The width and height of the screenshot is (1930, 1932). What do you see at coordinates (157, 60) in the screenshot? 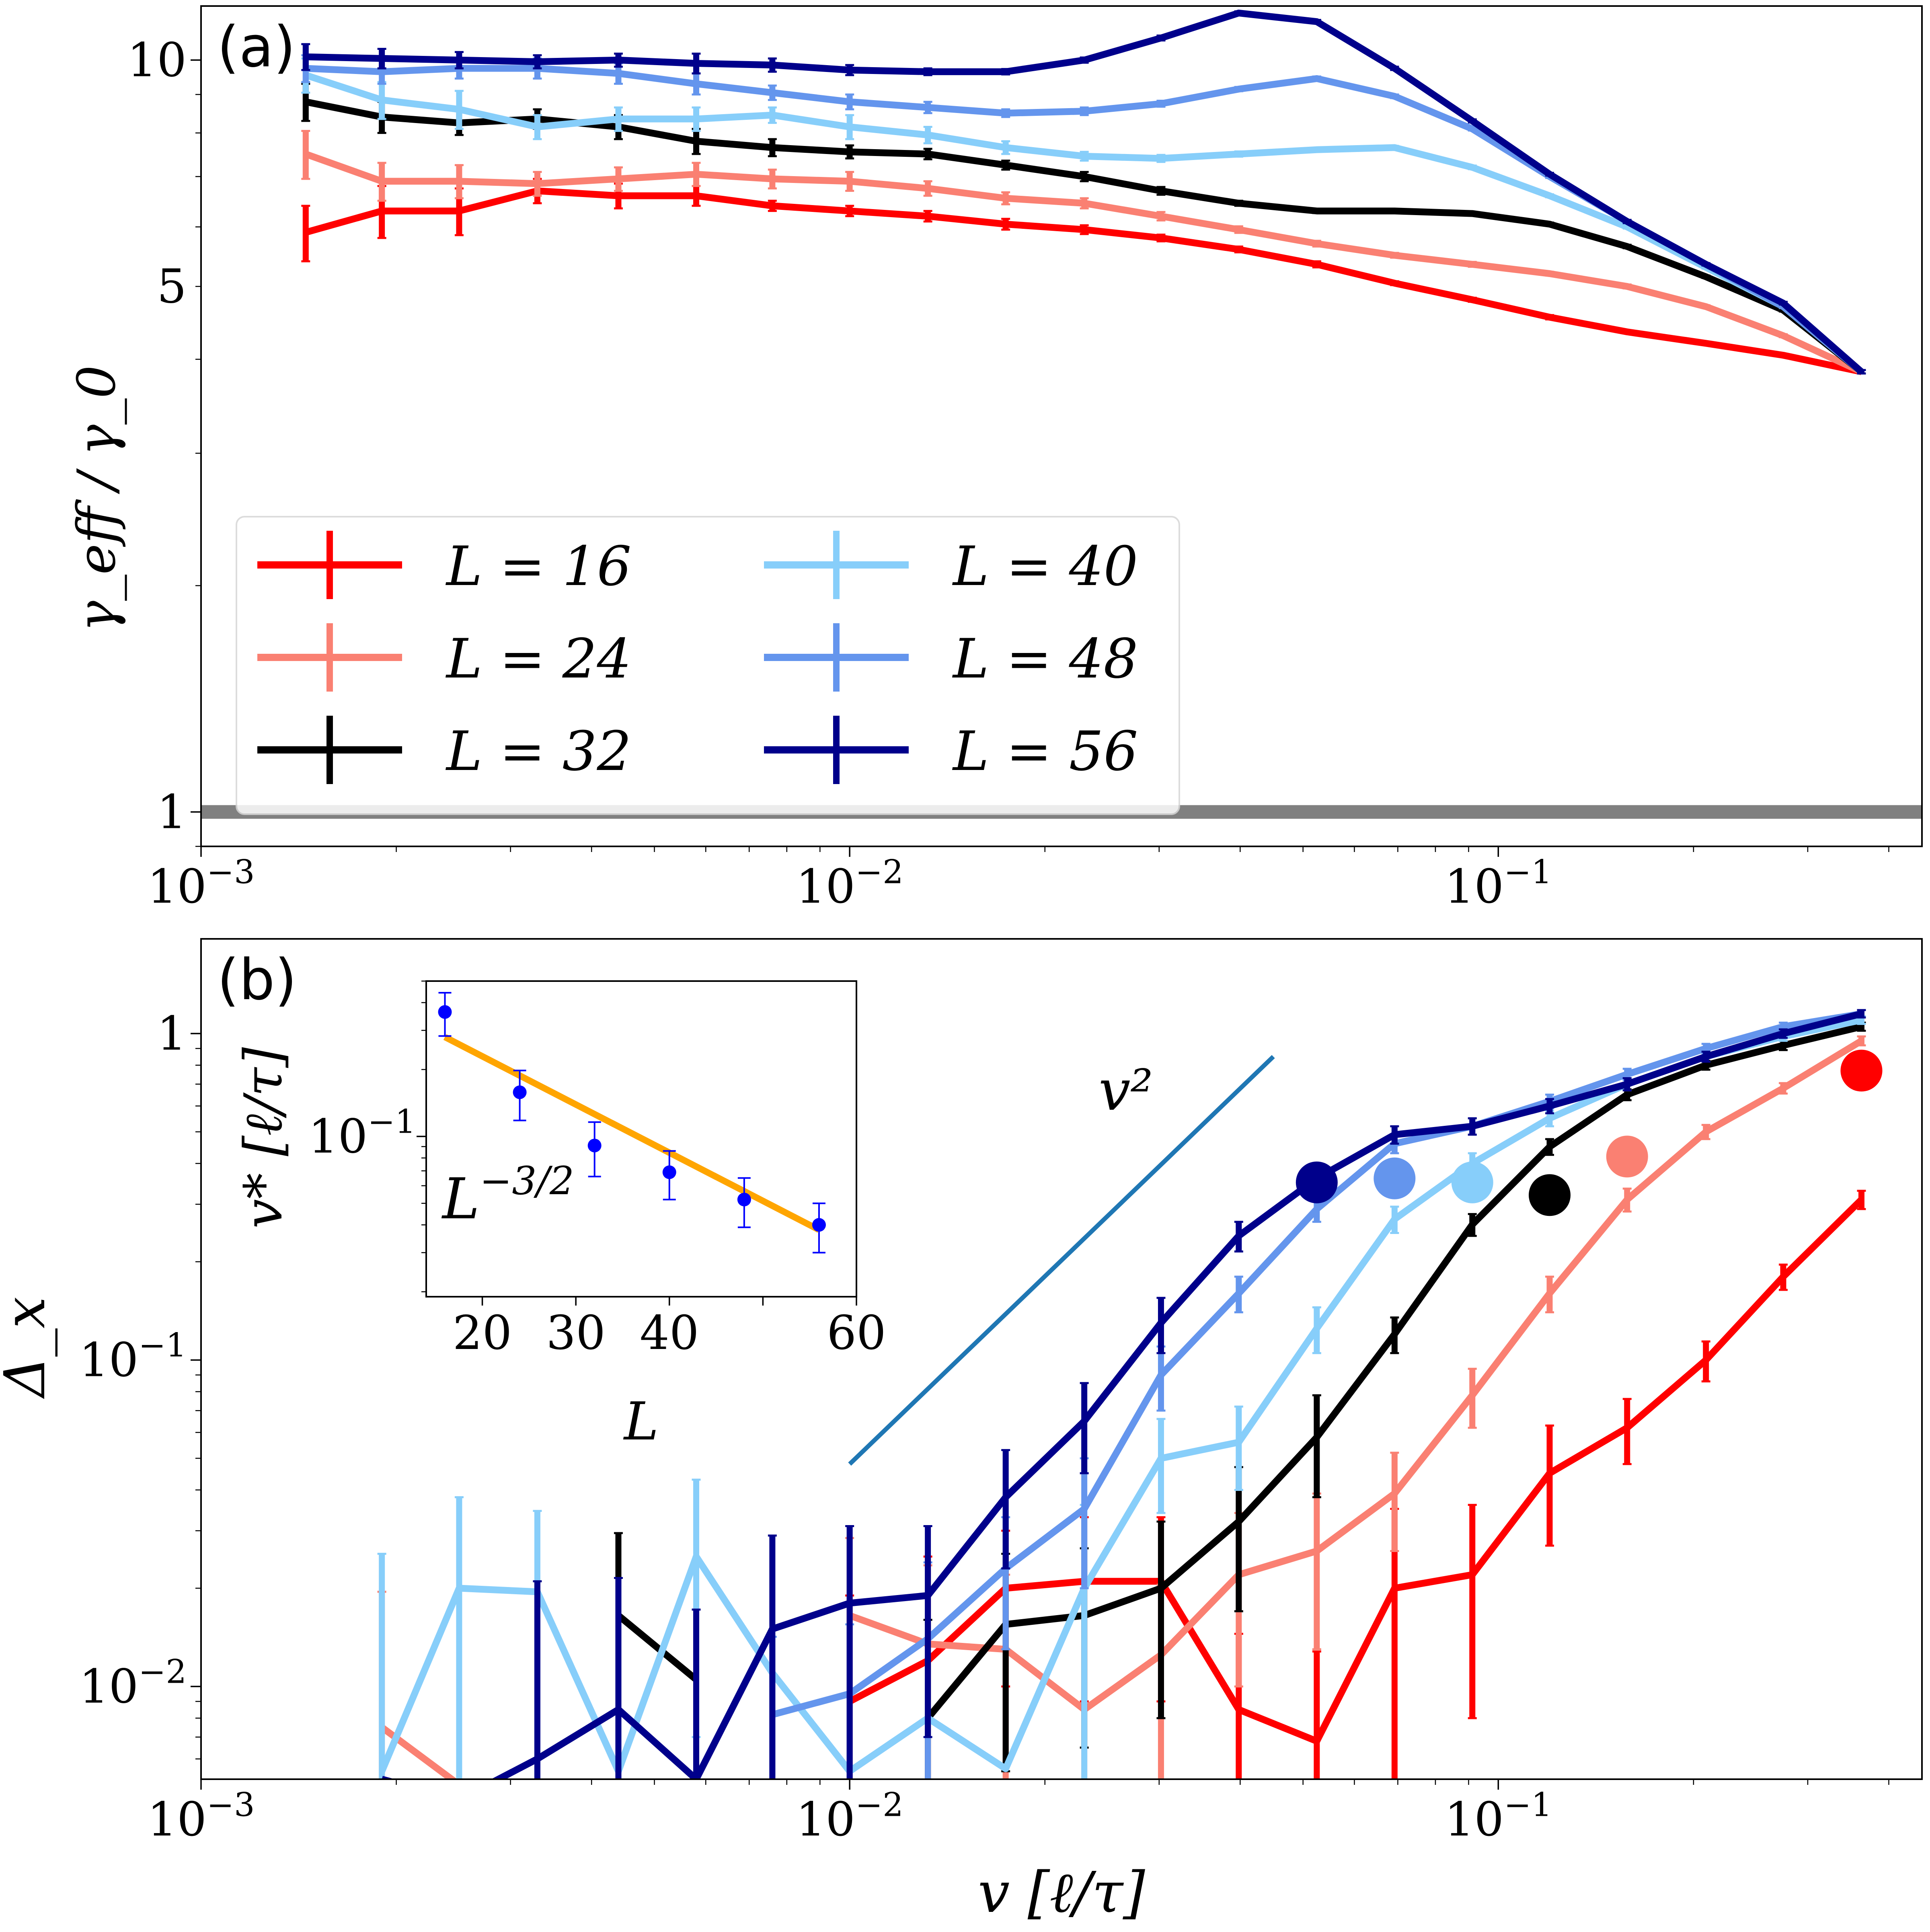
I see `y-tick-label: 10` at bounding box center [157, 60].